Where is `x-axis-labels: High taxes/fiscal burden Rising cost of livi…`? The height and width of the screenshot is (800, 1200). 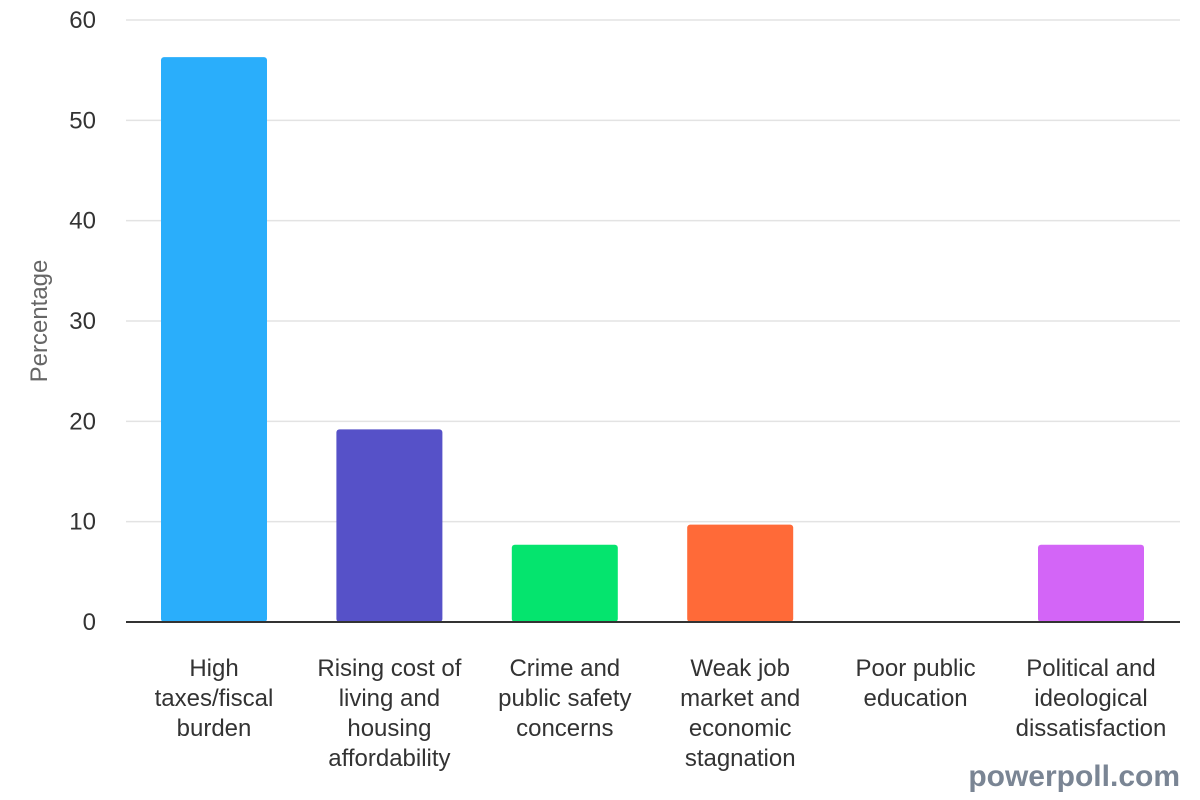
x-axis-labels: High taxes/fiscal burden Rising cost of livi… is located at coordinates (661, 713).